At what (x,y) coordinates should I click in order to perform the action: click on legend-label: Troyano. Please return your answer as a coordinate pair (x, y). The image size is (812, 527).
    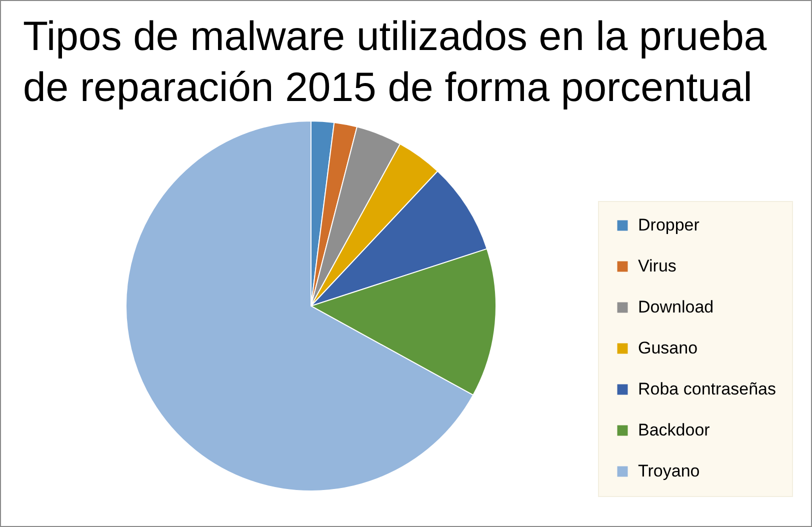
    Looking at the image, I should click on (669, 471).